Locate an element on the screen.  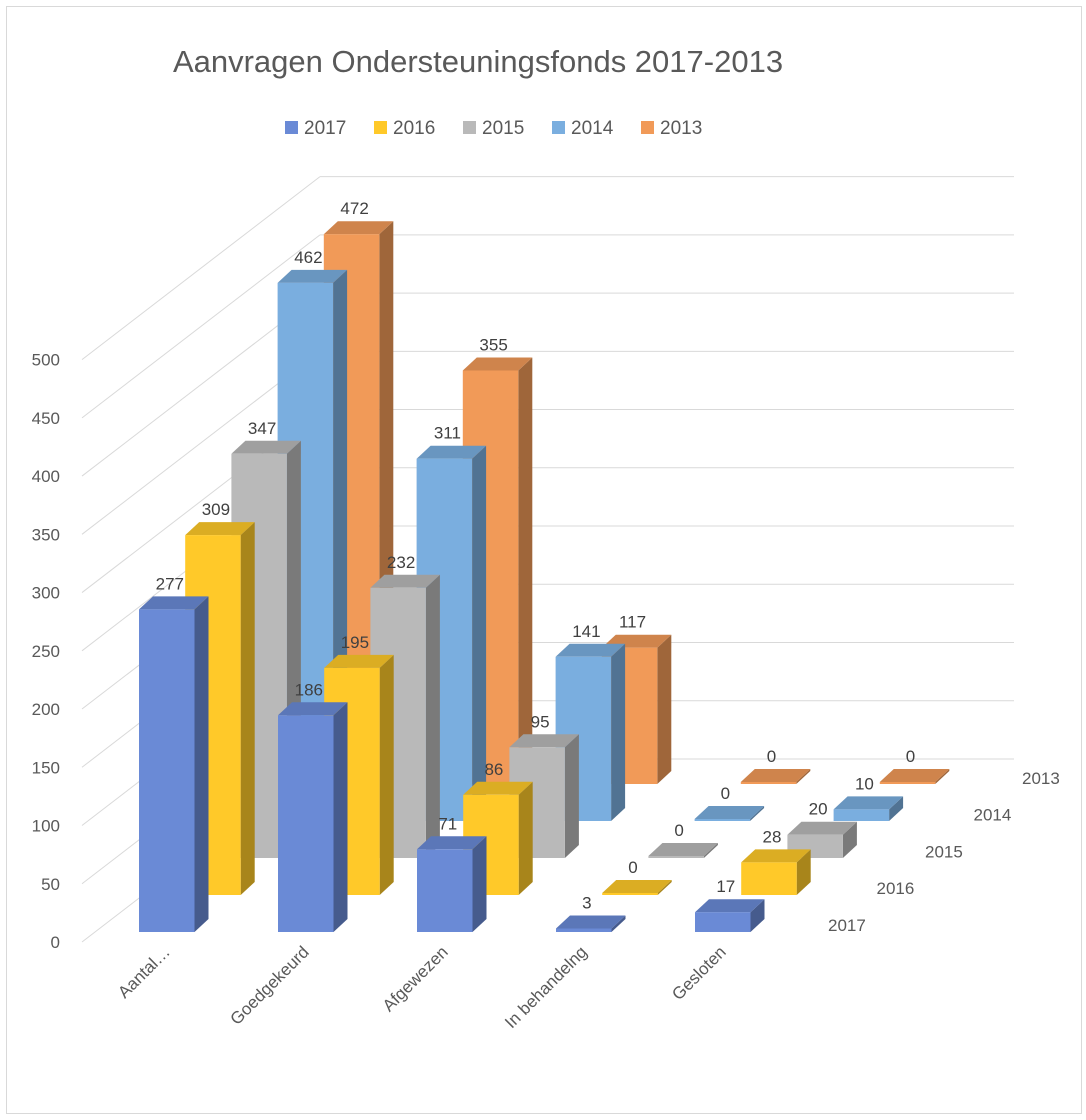
data-label-2017-1: 277 is located at coordinates (170, 583).